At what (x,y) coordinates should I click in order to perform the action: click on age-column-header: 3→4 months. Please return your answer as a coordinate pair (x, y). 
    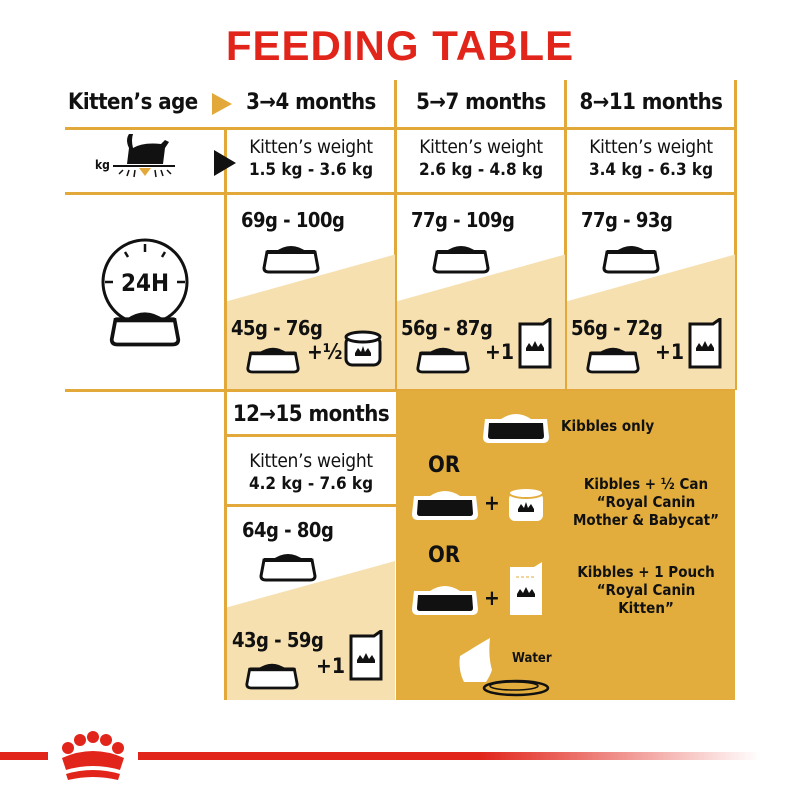
    Looking at the image, I should click on (311, 102).